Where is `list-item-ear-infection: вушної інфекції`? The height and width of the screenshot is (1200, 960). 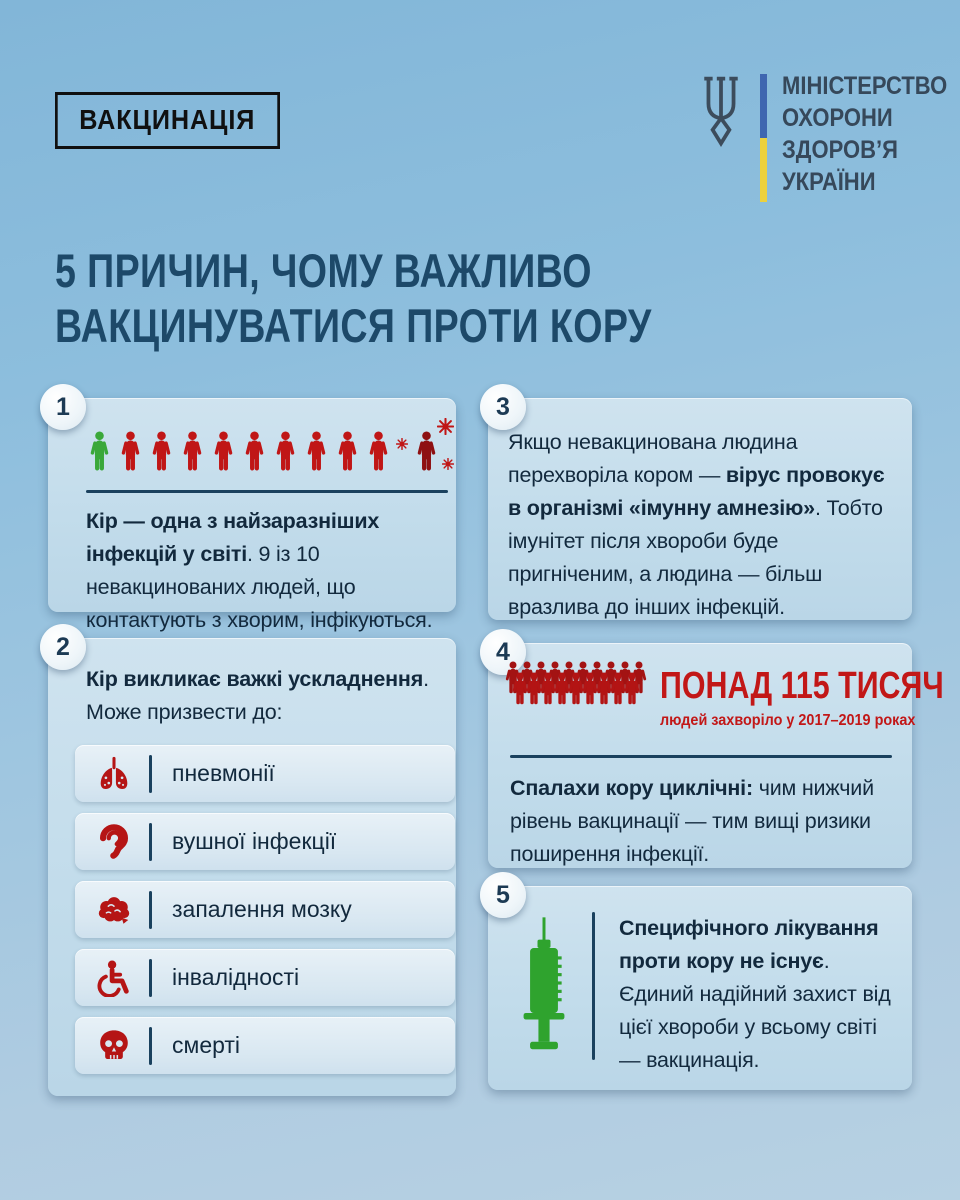 list-item-ear-infection: вушної інфекції is located at coordinates (265, 841).